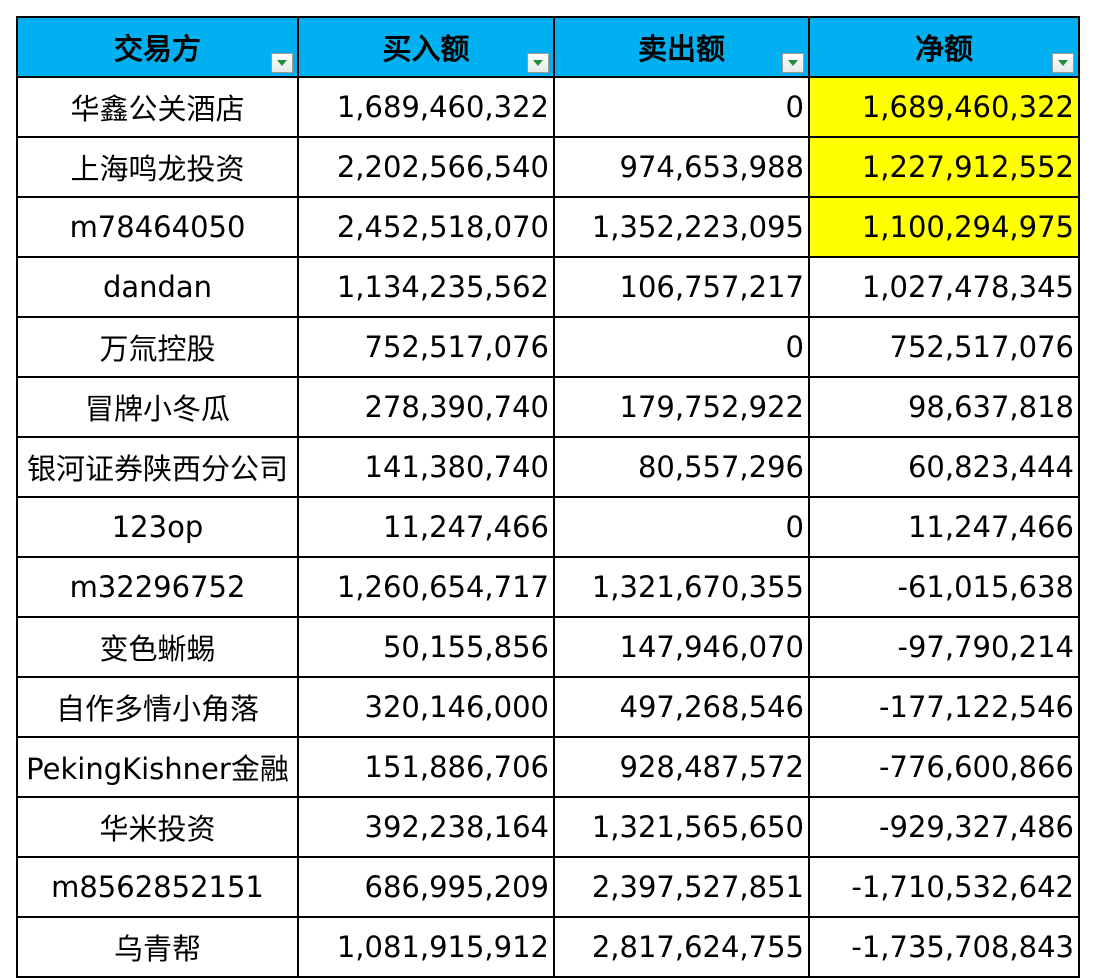  I want to click on cell-counterparty: 冒牌小冬瓜, so click(157, 407).